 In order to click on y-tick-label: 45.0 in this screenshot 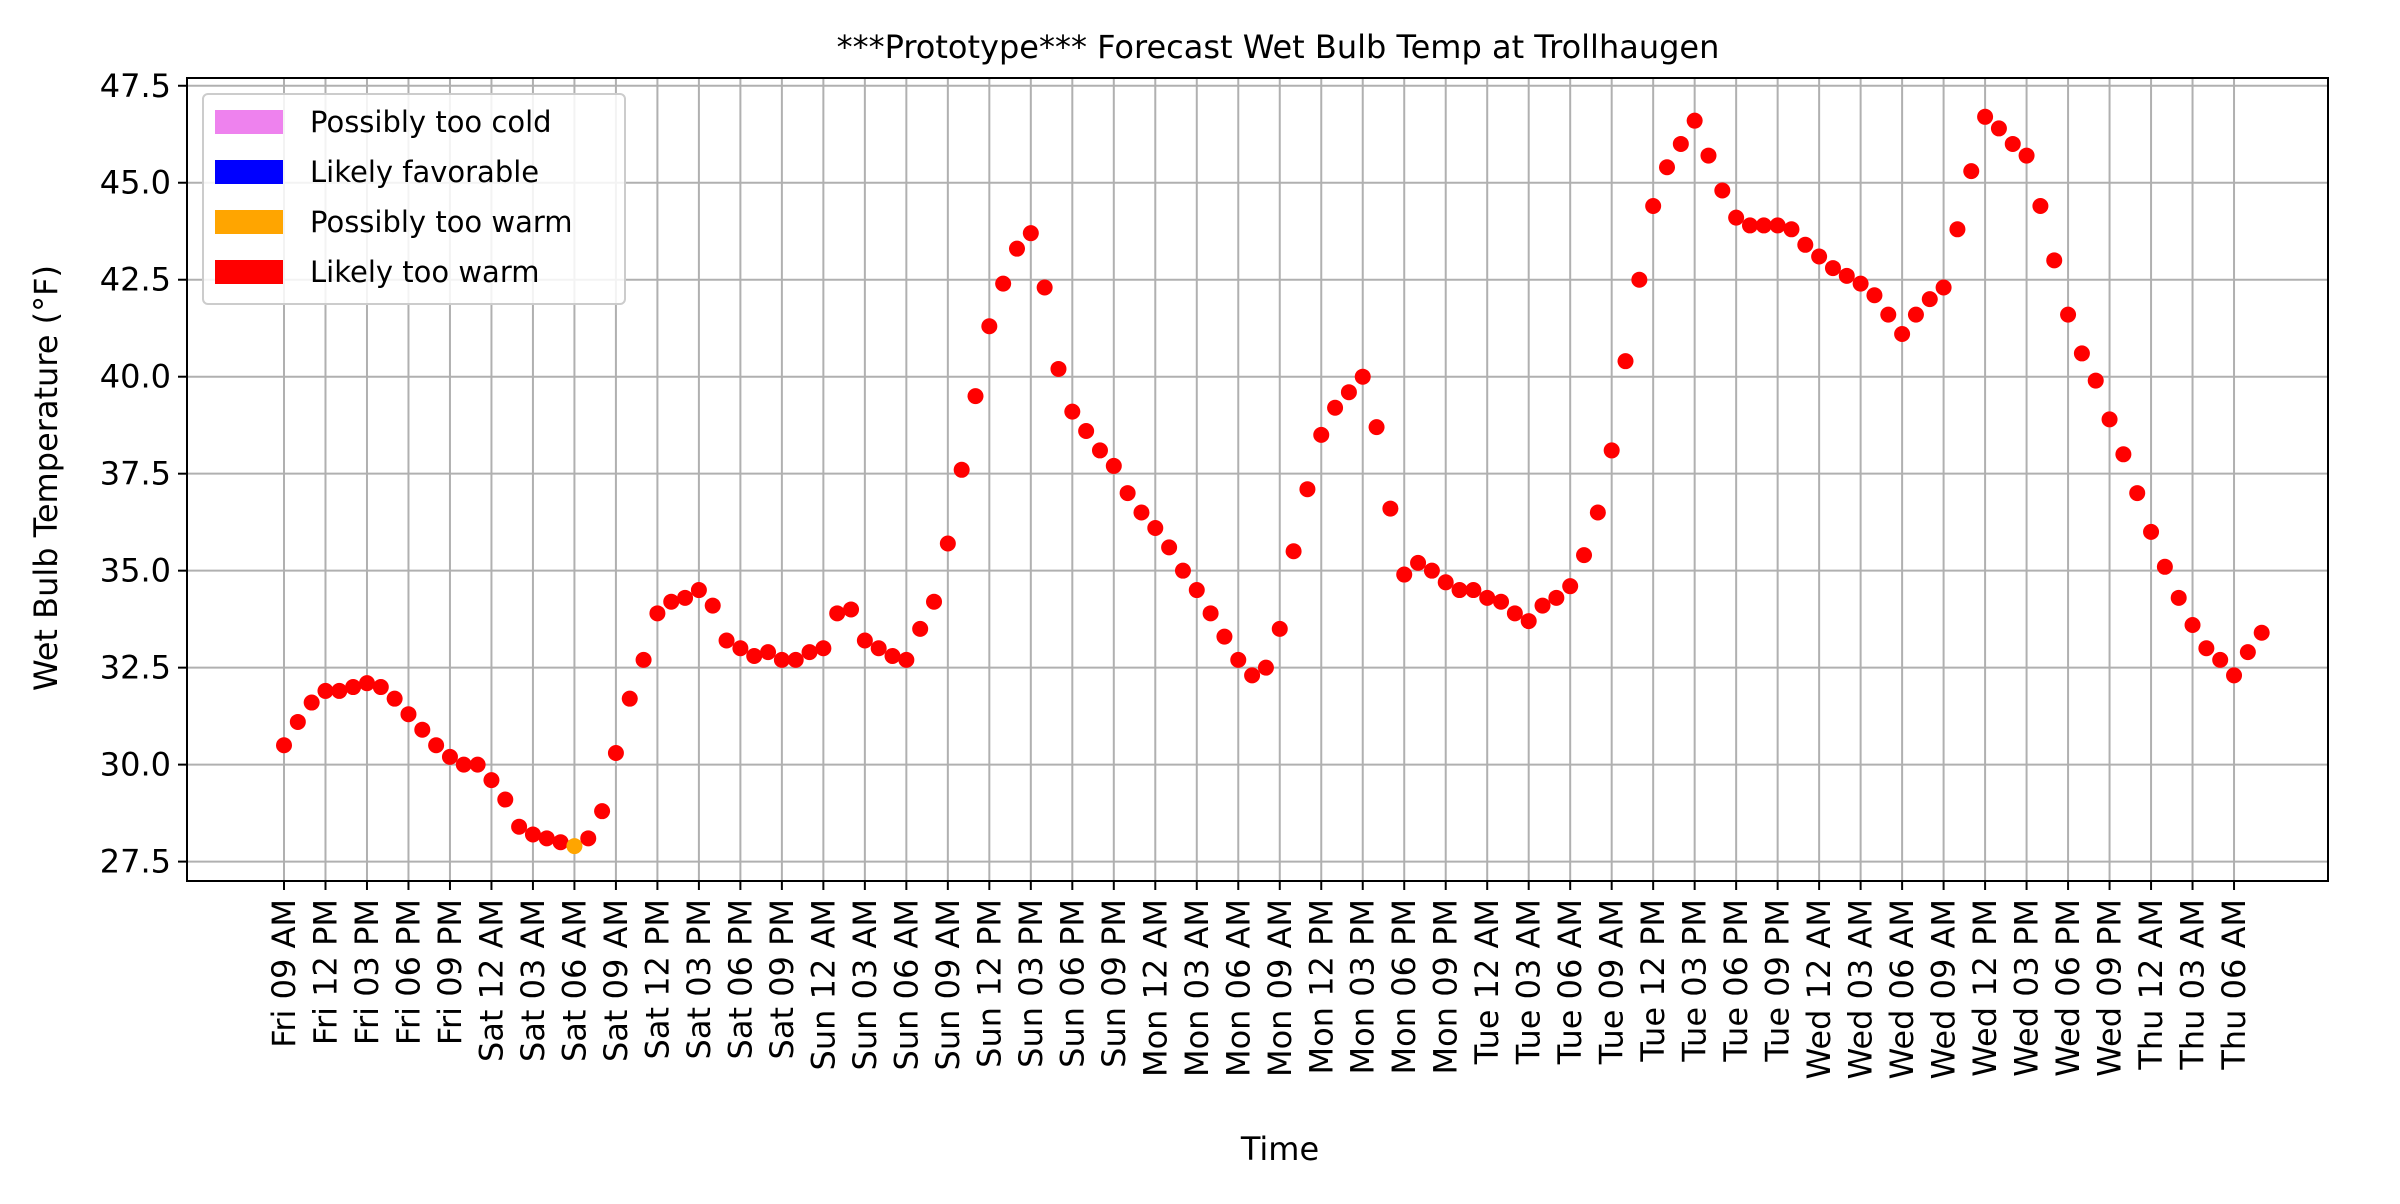, I will do `click(135, 183)`.